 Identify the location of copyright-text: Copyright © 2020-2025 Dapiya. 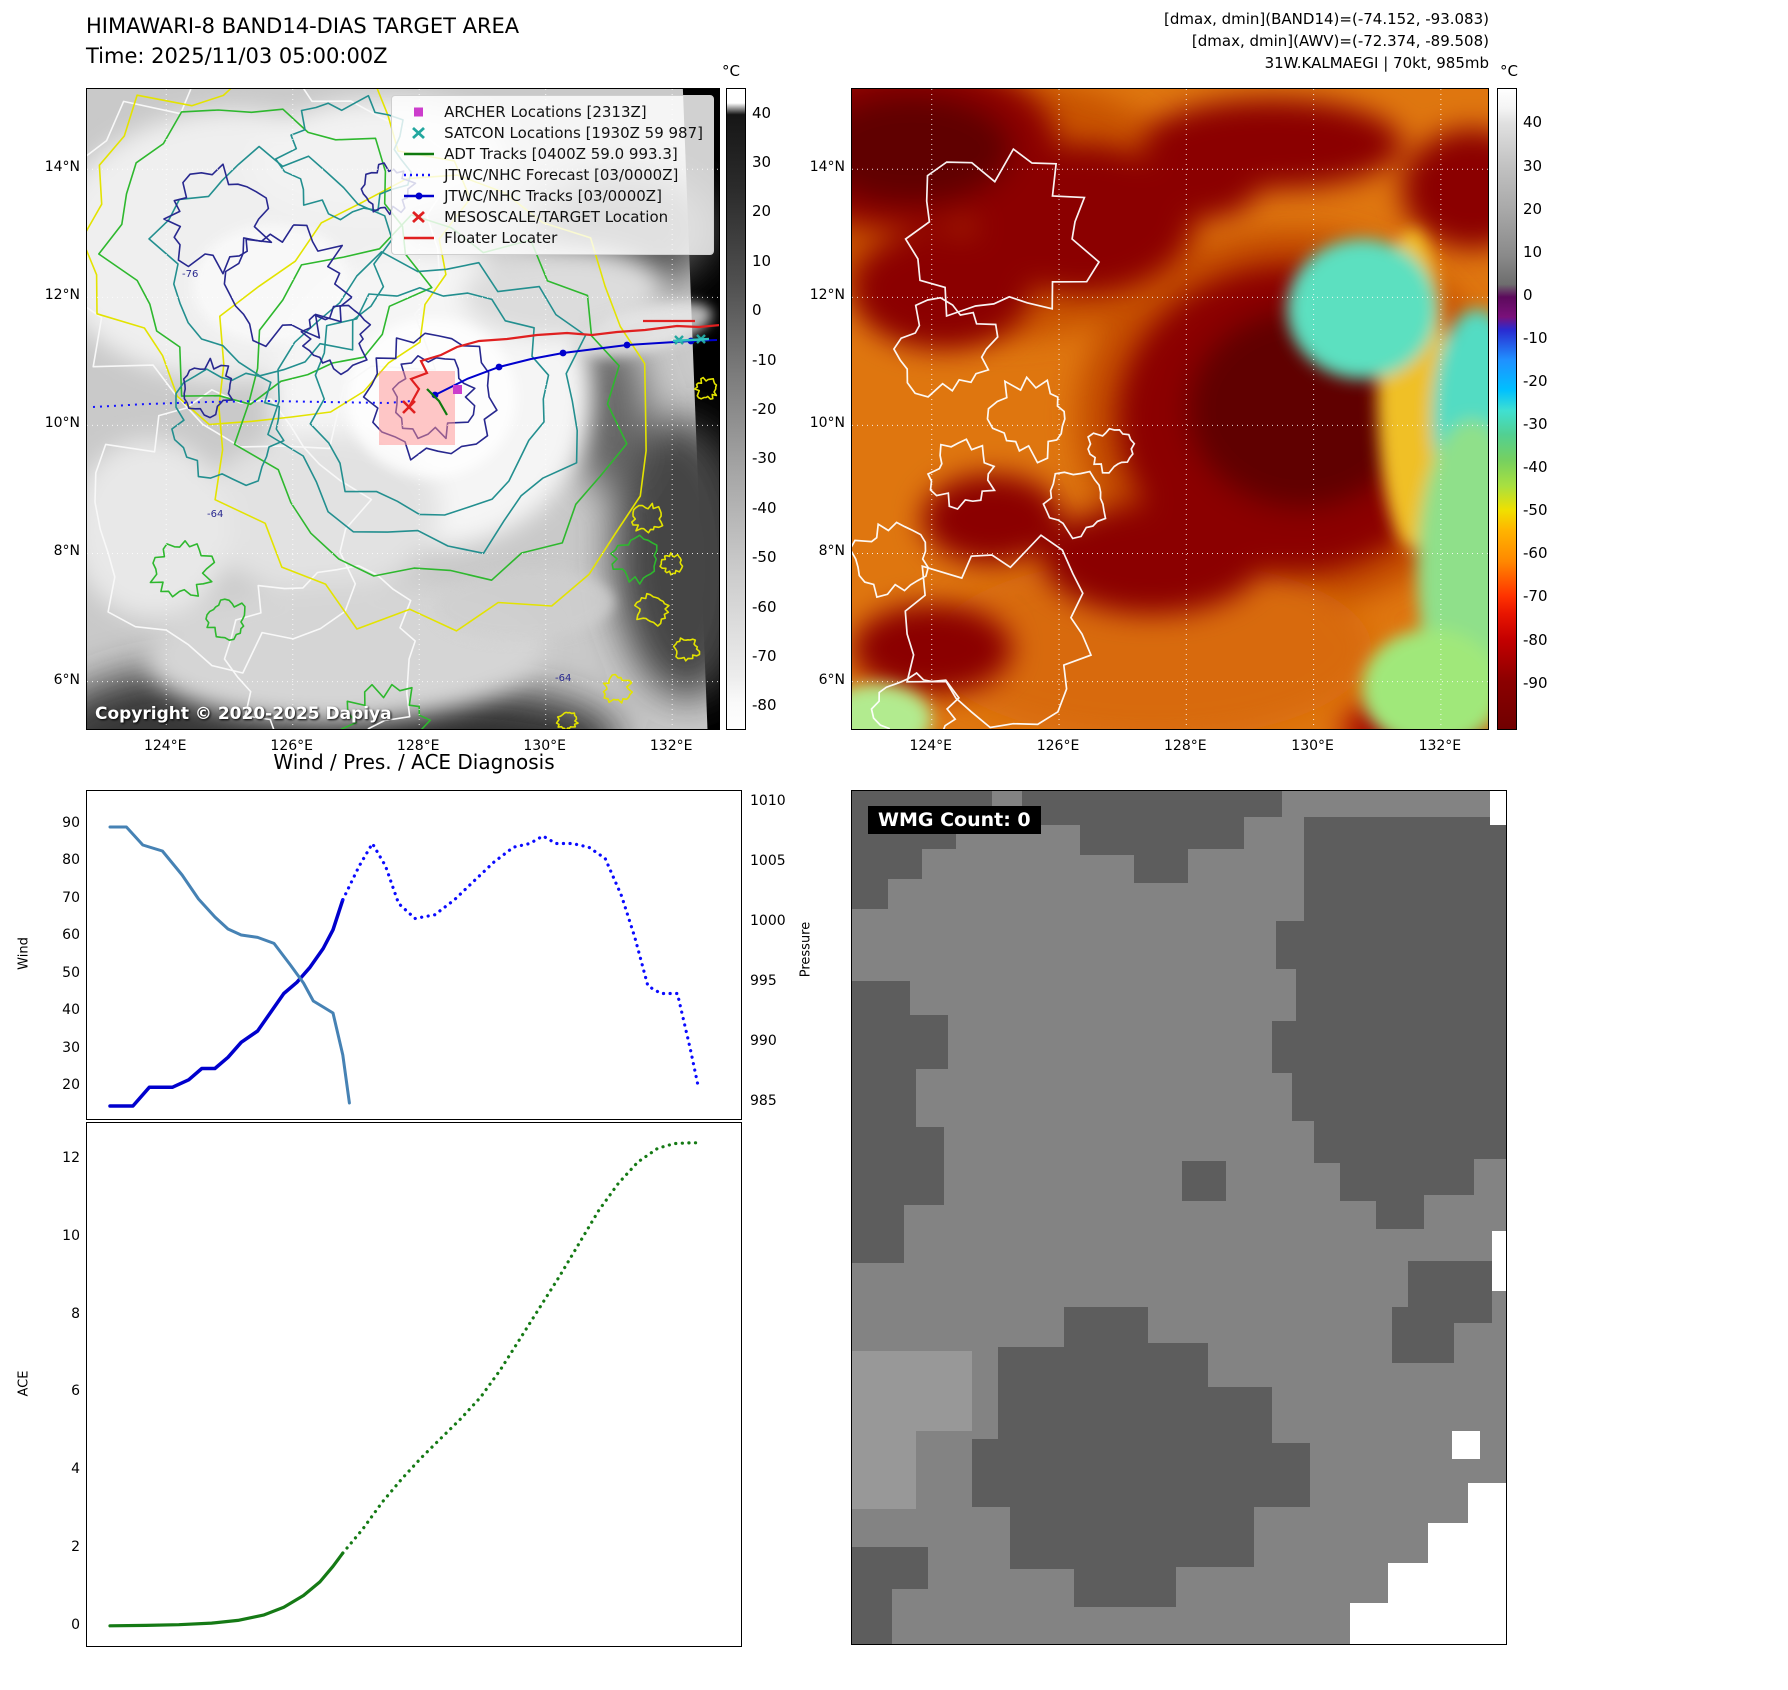
(243, 714).